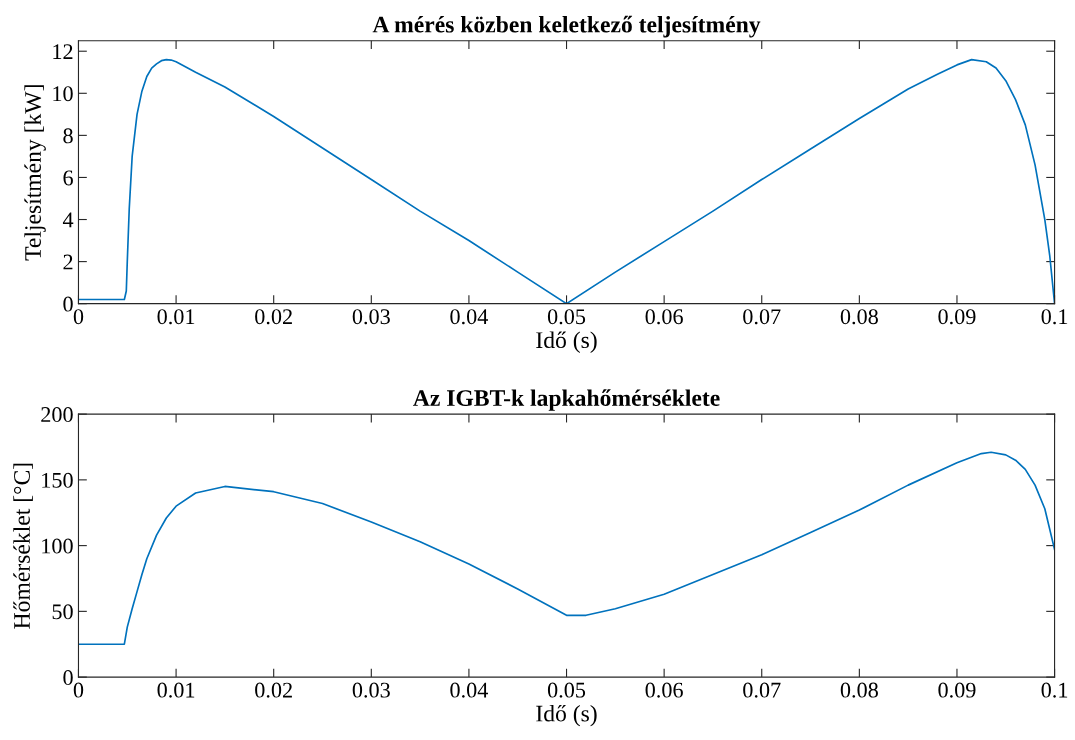  I want to click on y-tick-label: 100, so click(57, 546).